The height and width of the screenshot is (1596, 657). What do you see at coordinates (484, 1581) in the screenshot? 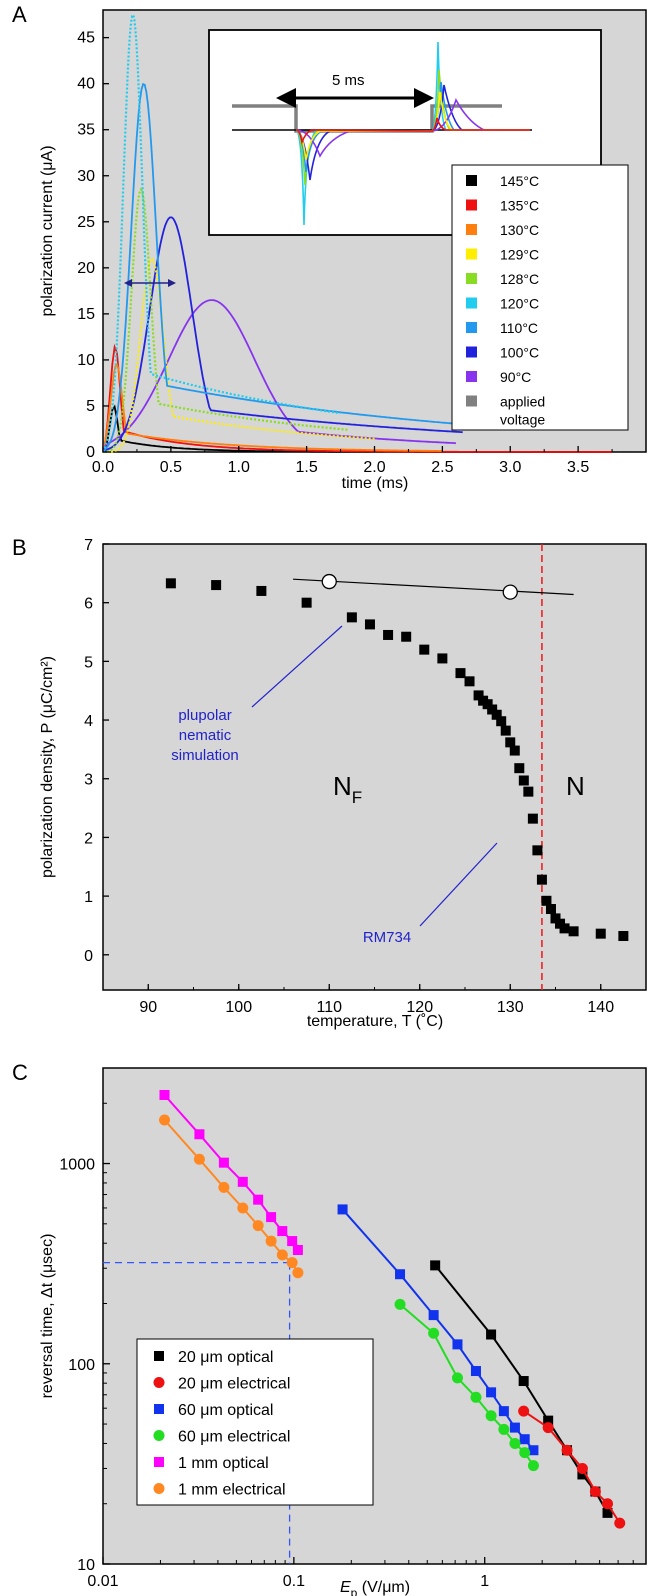
I see `c-xtick-label: 1` at bounding box center [484, 1581].